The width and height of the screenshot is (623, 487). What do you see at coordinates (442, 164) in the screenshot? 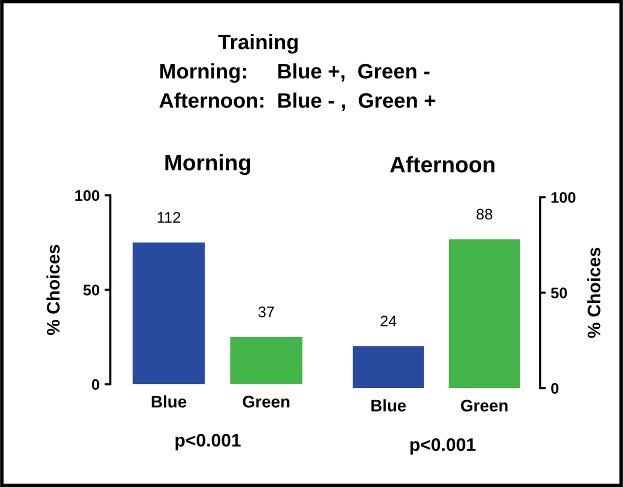
I see `chart-title: Afternoon` at bounding box center [442, 164].